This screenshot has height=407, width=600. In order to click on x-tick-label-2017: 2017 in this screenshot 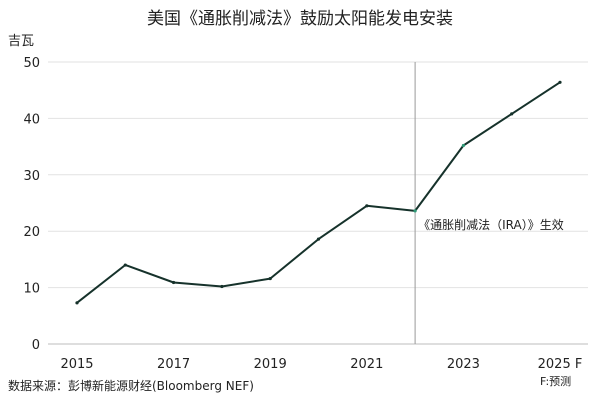, I will do `click(173, 364)`.